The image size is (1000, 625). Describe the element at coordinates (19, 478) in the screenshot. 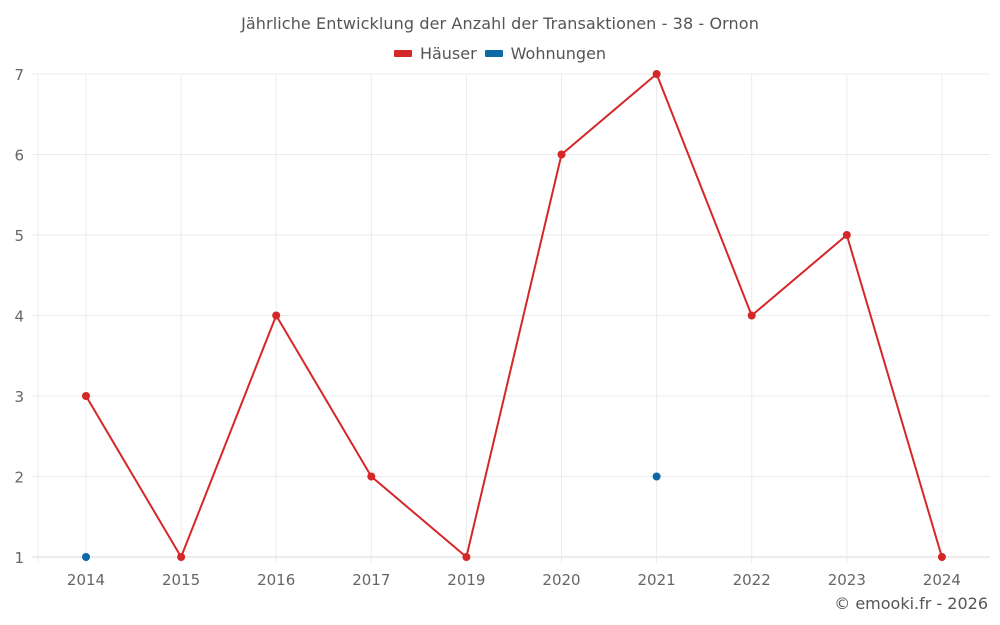

I see `y-tick-label: 2` at that location.